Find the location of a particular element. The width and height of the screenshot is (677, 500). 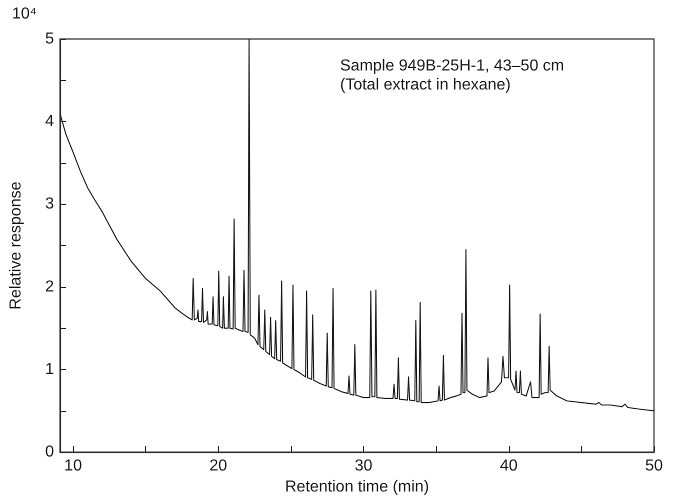

y-tick-label: 3 is located at coordinates (49, 204).